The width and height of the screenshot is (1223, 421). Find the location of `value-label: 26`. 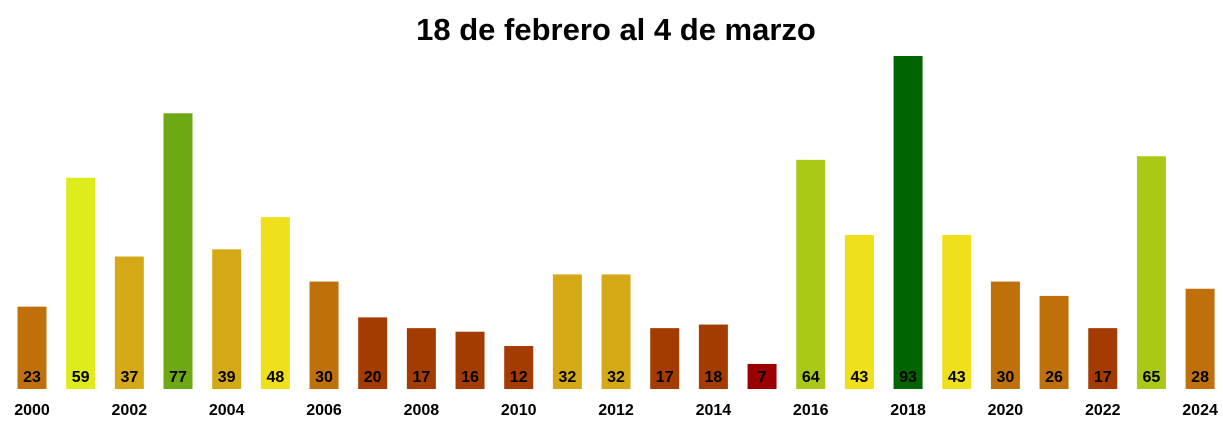

value-label: 26 is located at coordinates (1054, 377).